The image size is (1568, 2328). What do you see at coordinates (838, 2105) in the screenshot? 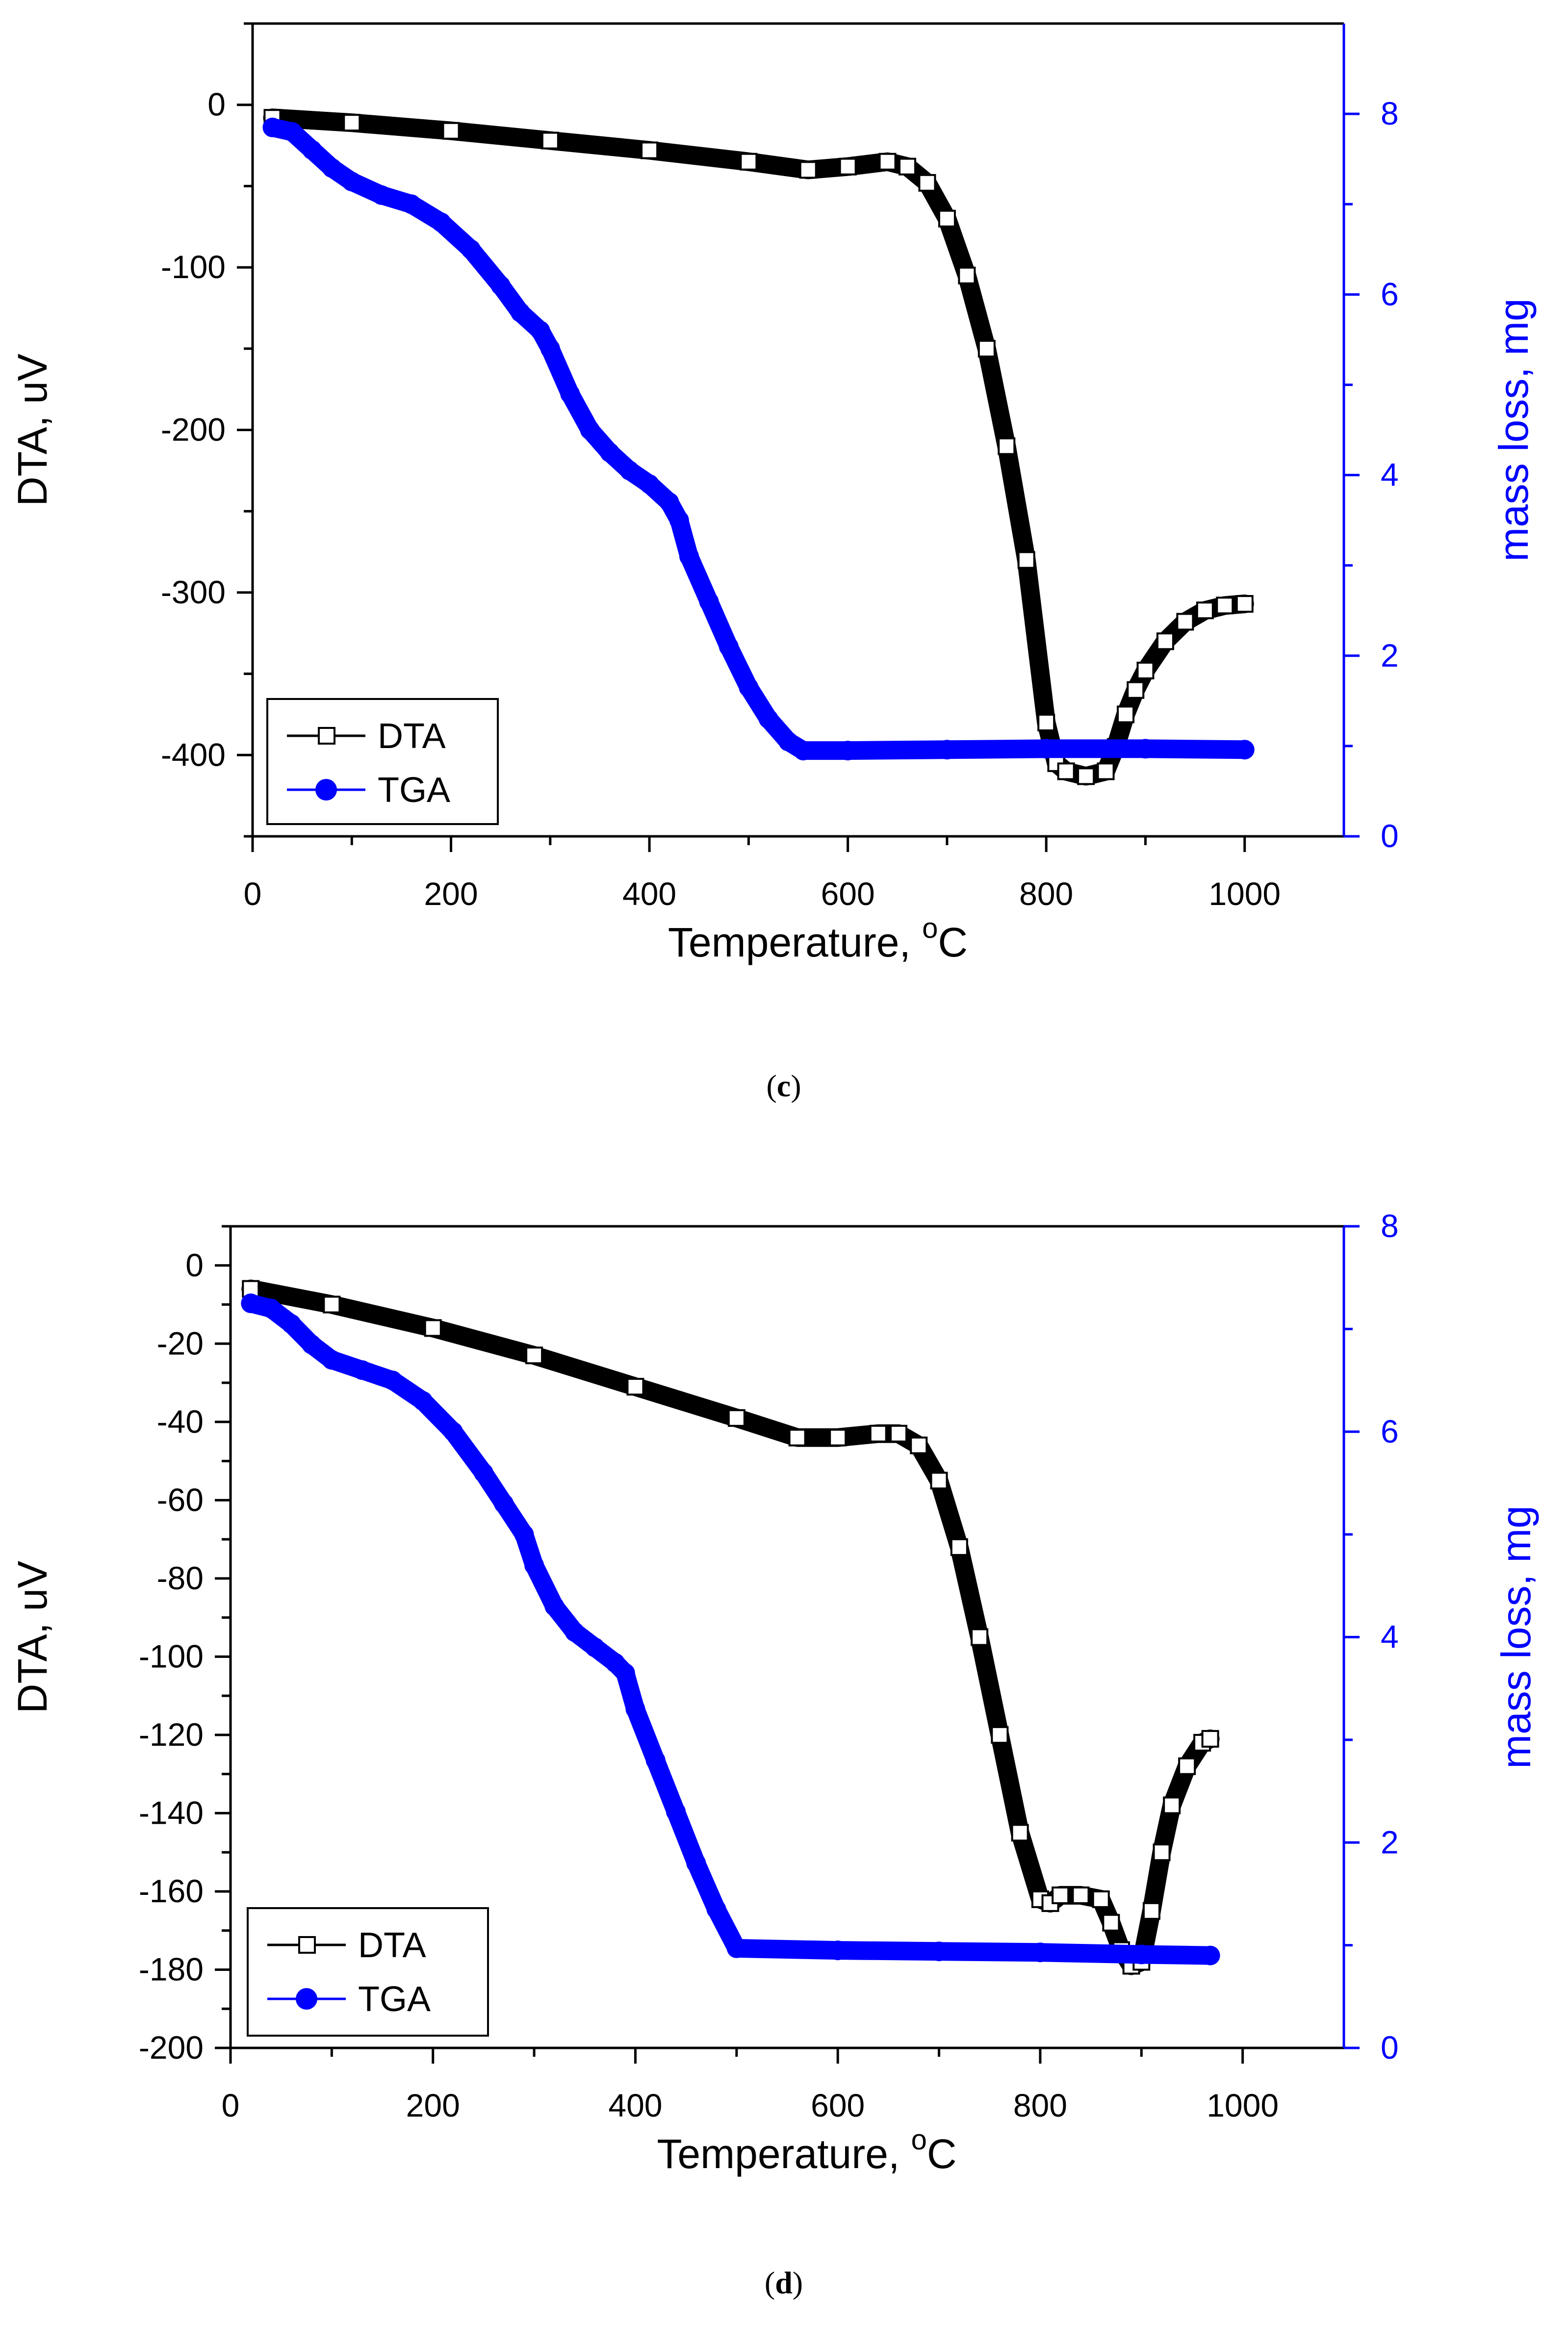
I see `x-tick-label: 600` at bounding box center [838, 2105].